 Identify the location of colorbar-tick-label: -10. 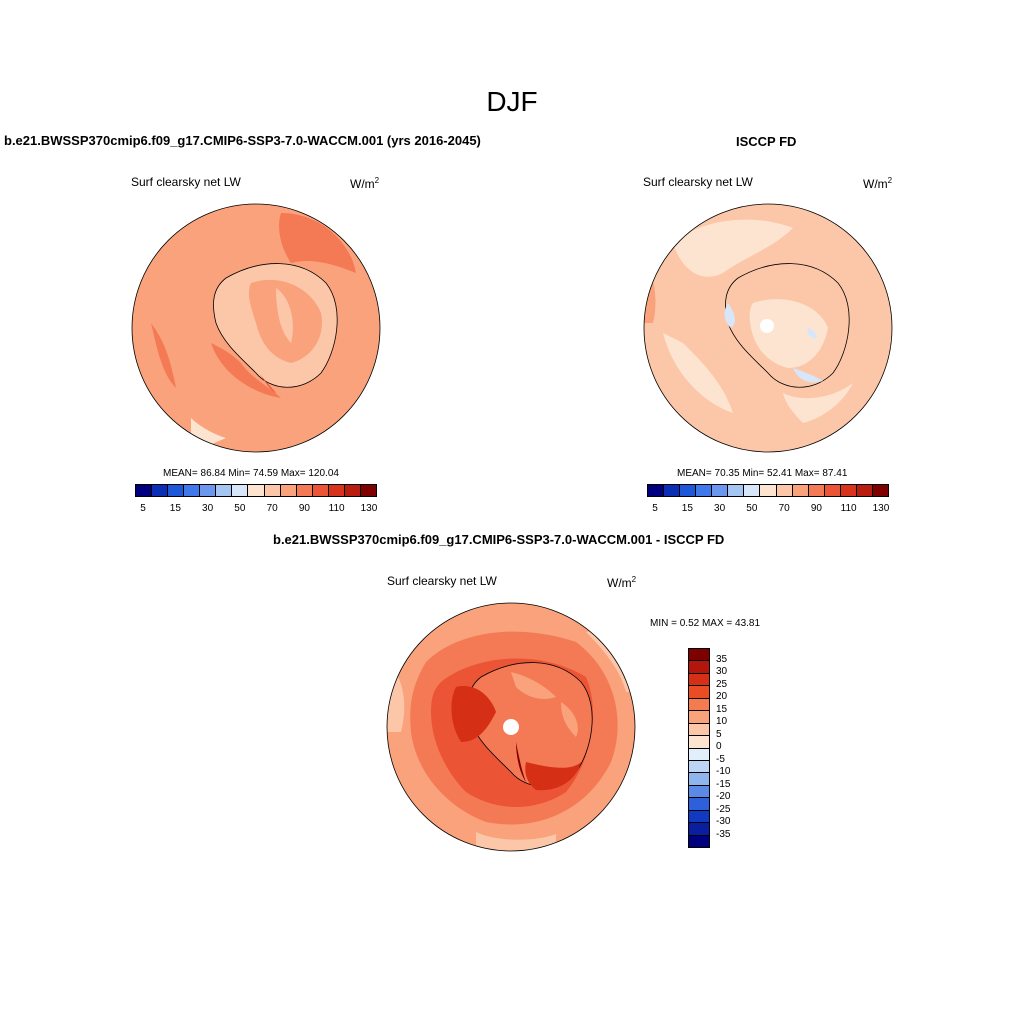
(723, 771).